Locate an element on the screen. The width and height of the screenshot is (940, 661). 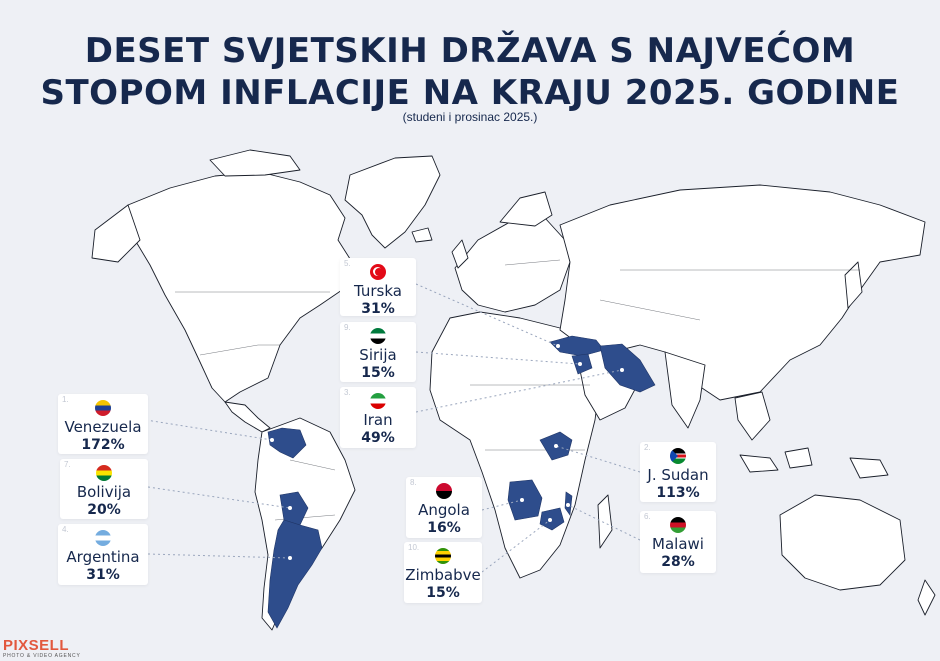
logo-name: PIXSELL is located at coordinates (36, 645).